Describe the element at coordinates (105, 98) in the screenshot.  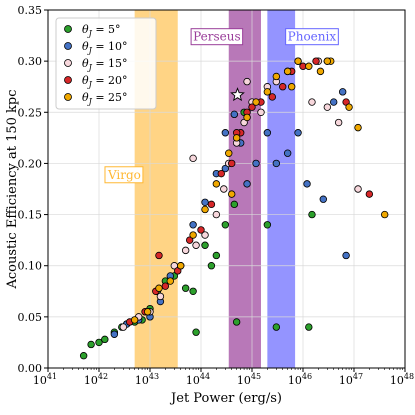
I see `legend-entry-label: θJ = 25°` at that location.